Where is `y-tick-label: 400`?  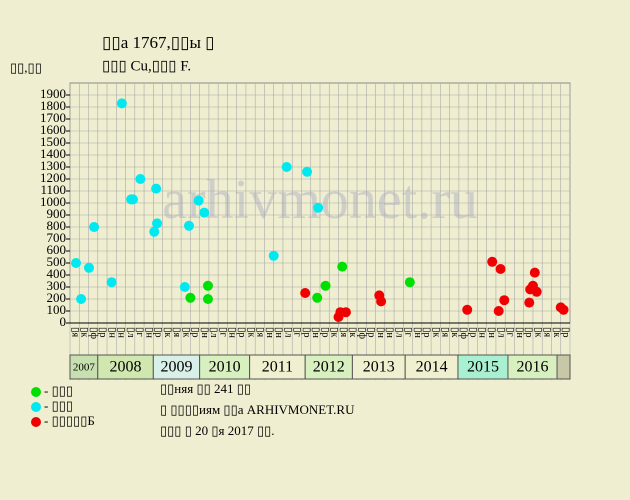
y-tick-label: 400 is located at coordinates (57, 273).